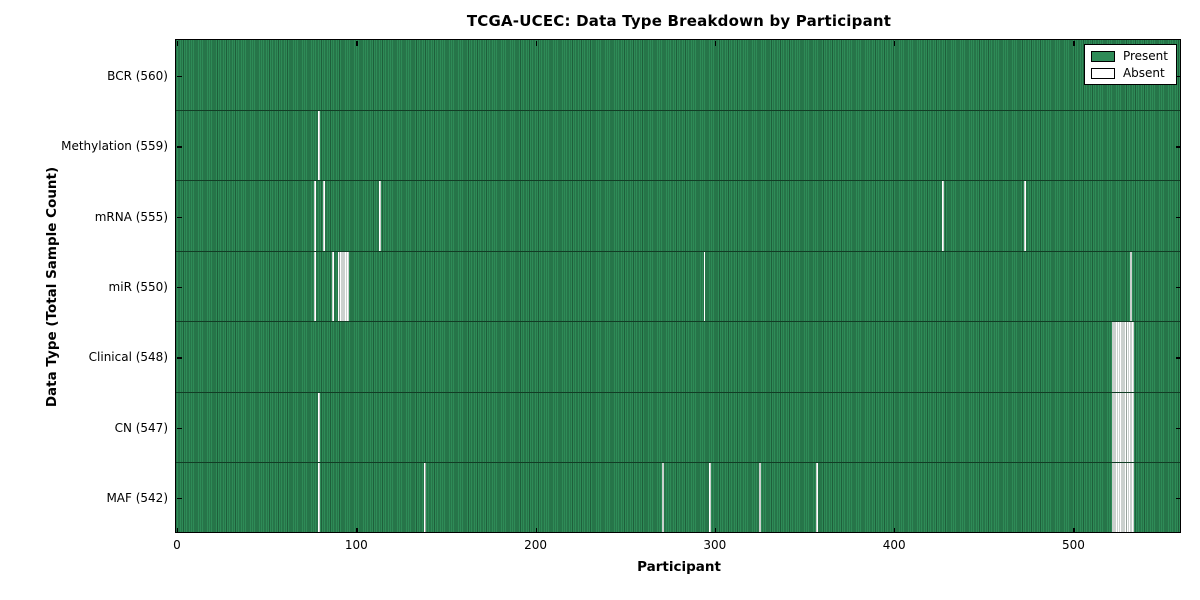 The image size is (1200, 600). I want to click on legend-label-absent: Absent, so click(1143, 73).